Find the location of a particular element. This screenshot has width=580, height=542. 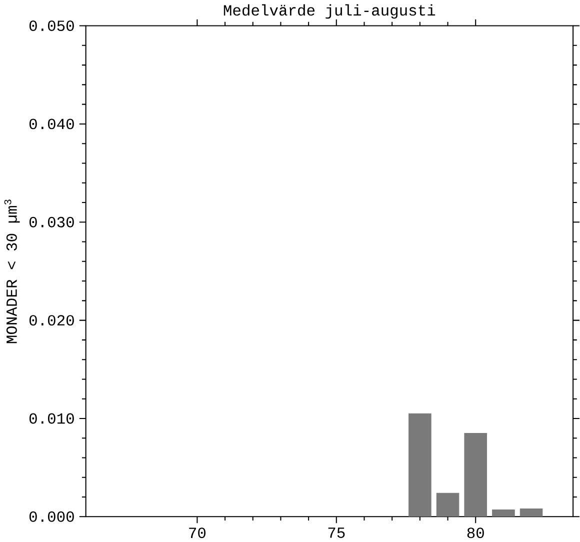

x-tick-label: 80 is located at coordinates (475, 532).